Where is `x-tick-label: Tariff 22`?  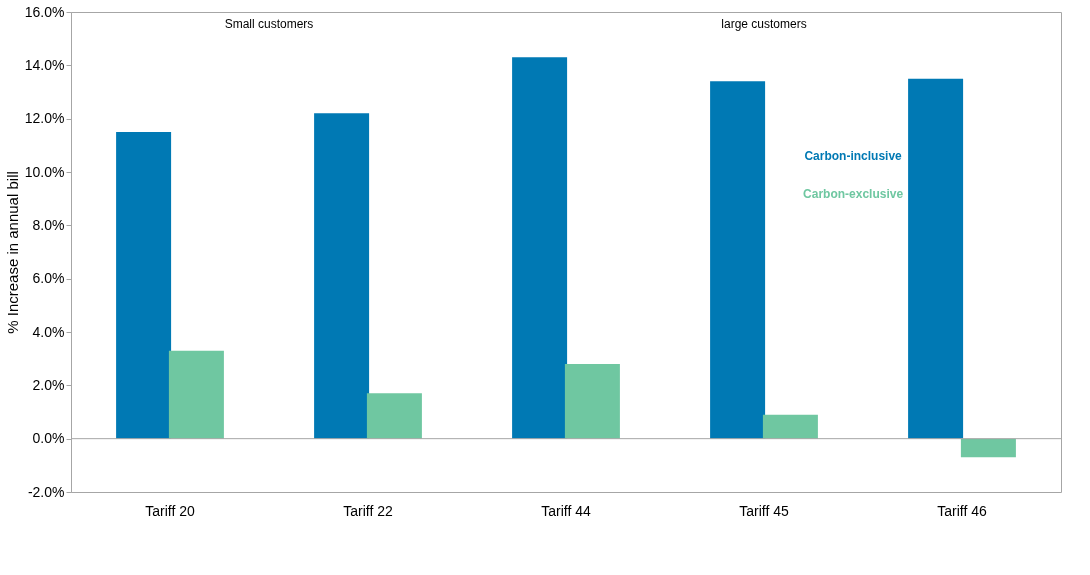 x-tick-label: Tariff 22 is located at coordinates (368, 510).